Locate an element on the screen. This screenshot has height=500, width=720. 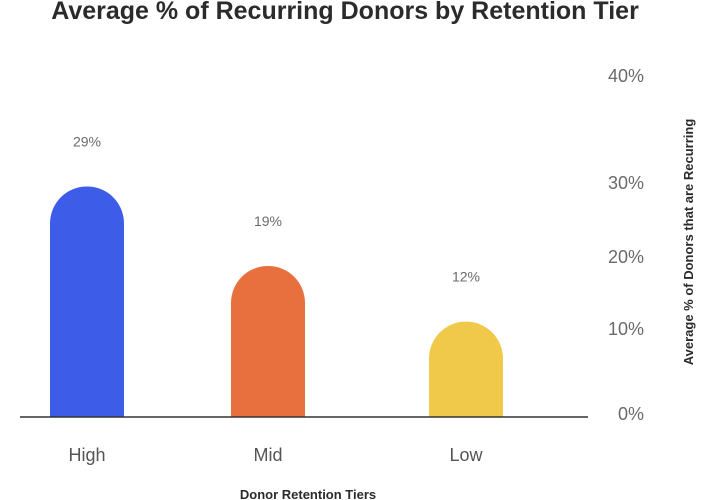
category-label-low: Low is located at coordinates (466, 455).